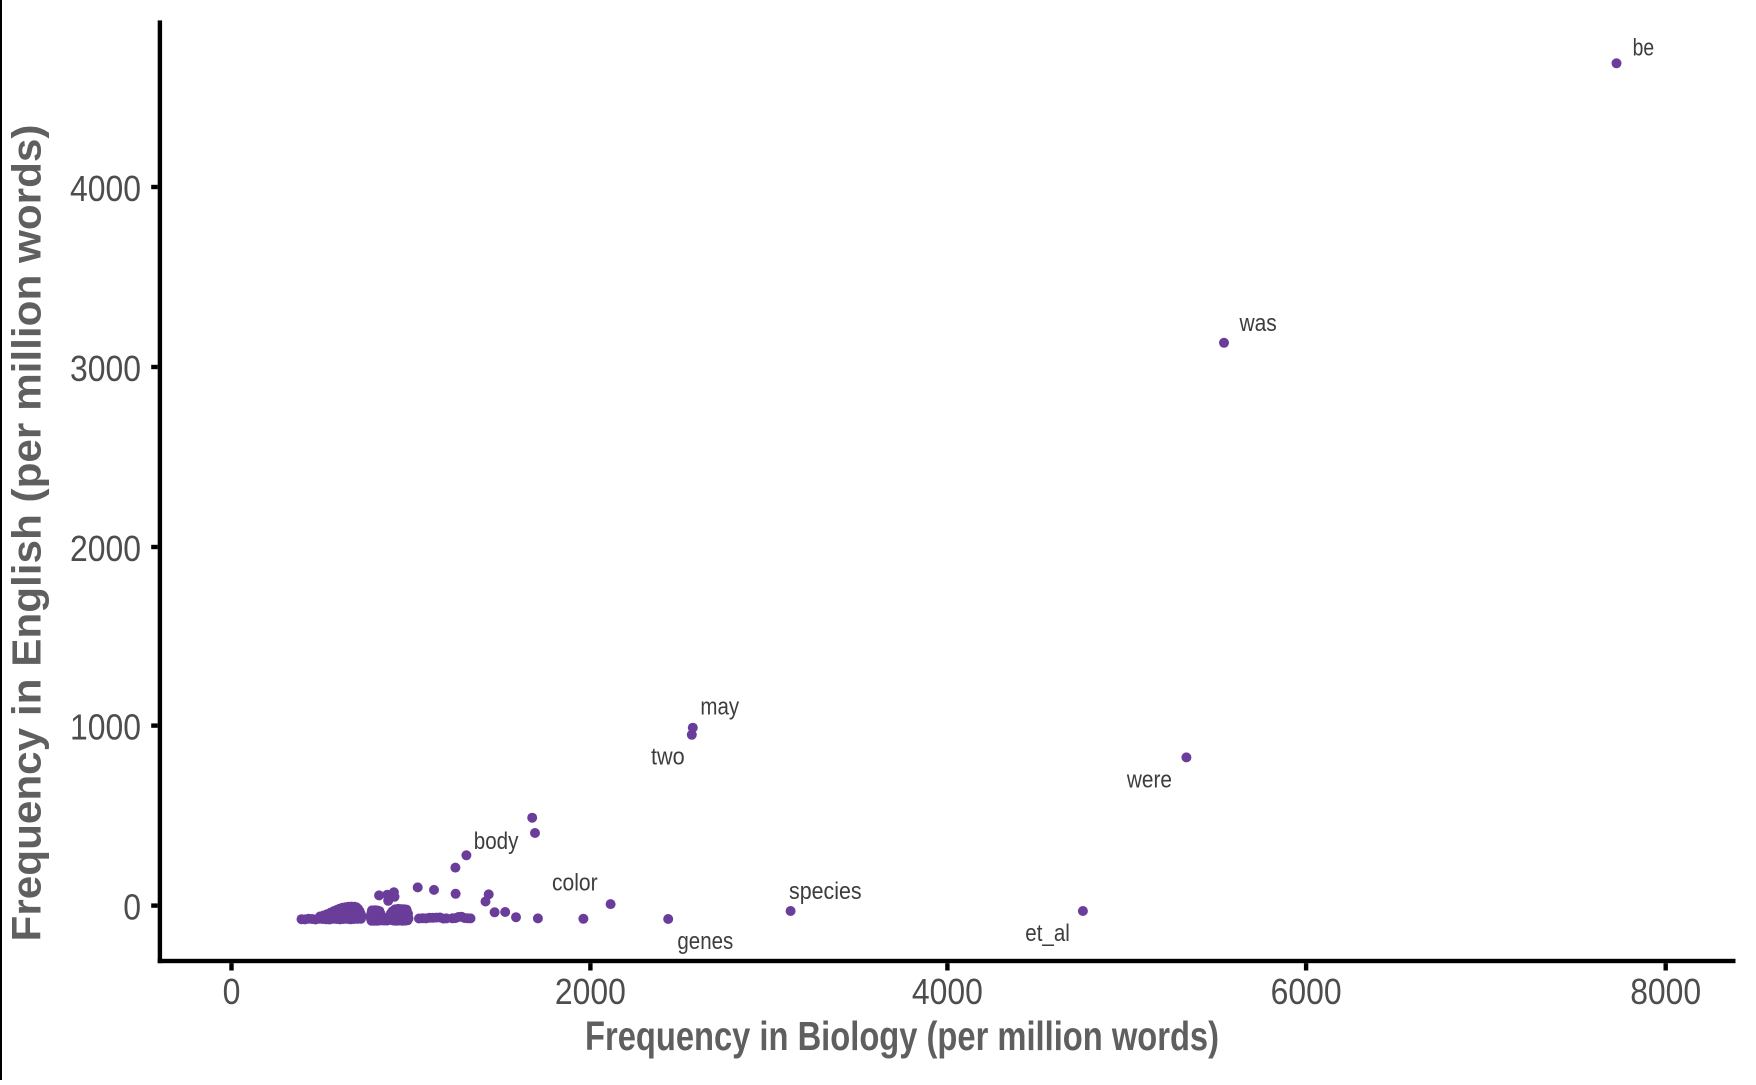 This screenshot has width=1756, height=1085. Describe the element at coordinates (902, 1036) in the screenshot. I see `svg-text:Frequency in Biology (per mill: Frequency in Biology (per million words)` at that location.